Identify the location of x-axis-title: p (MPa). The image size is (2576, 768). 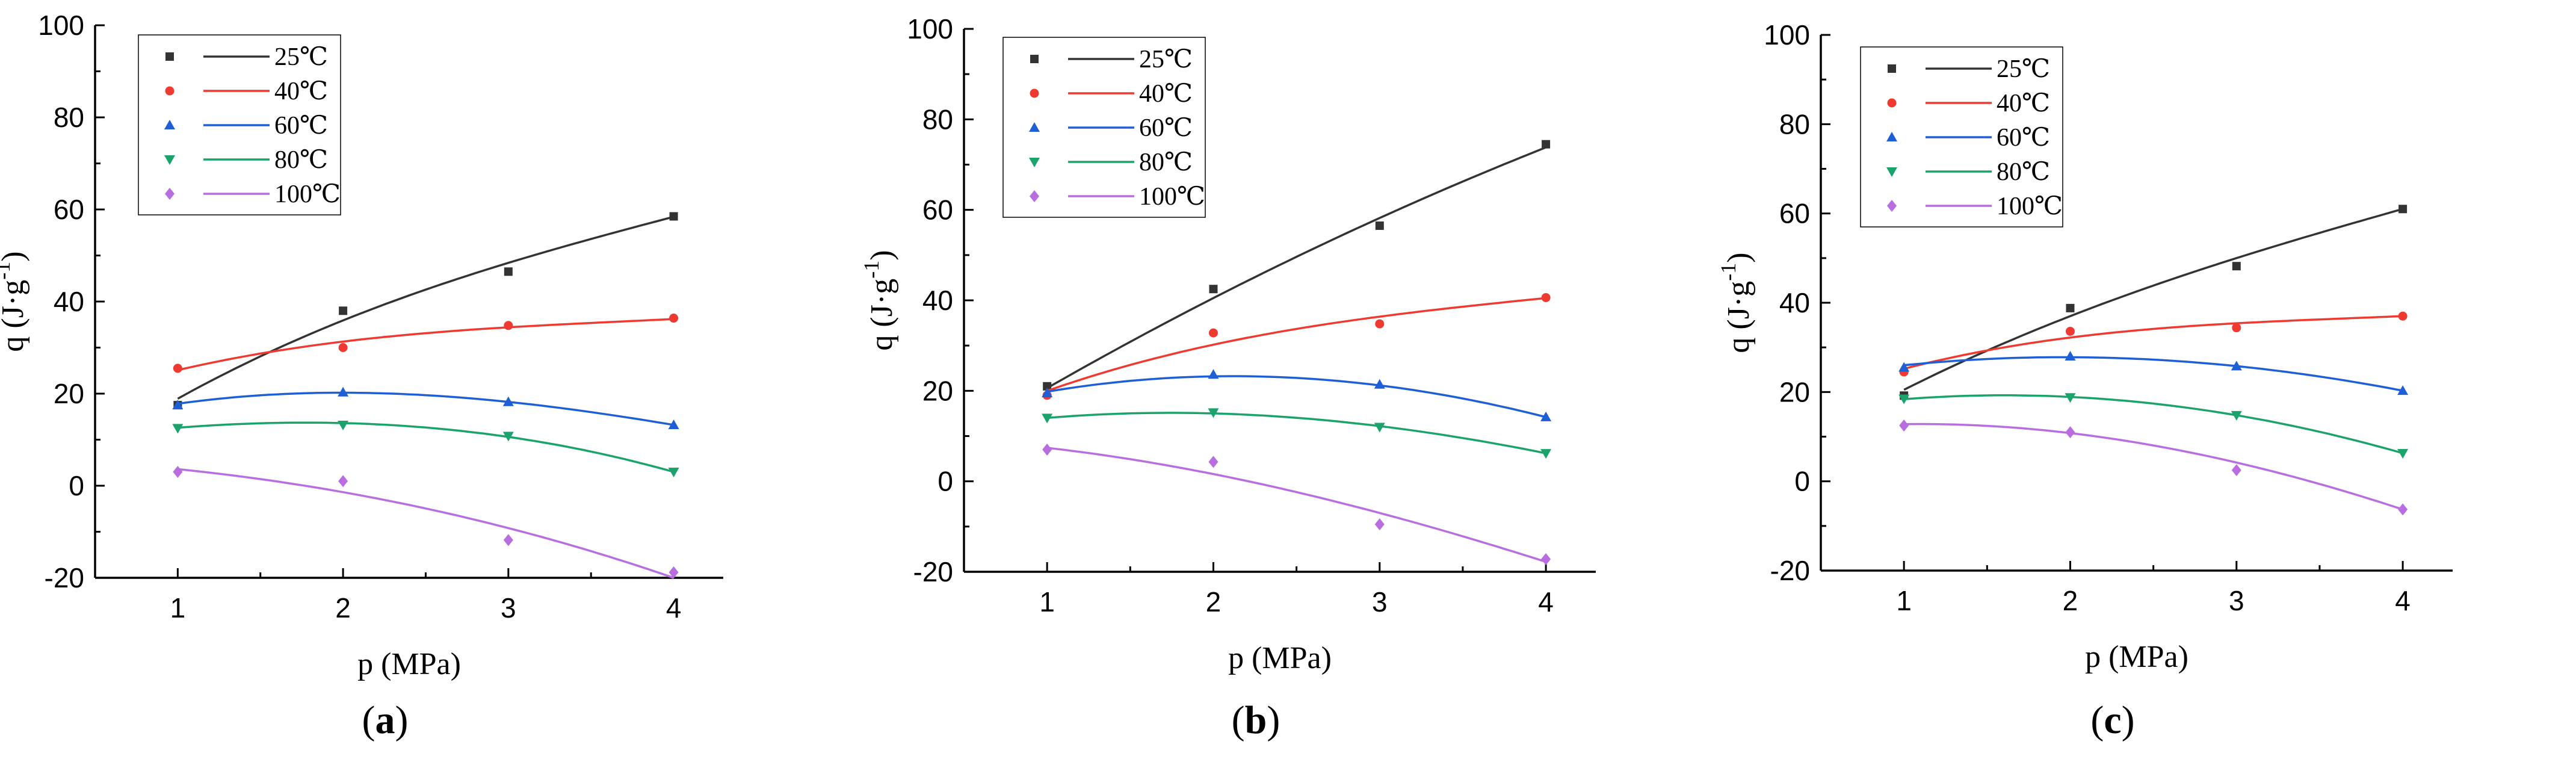
(1280, 658).